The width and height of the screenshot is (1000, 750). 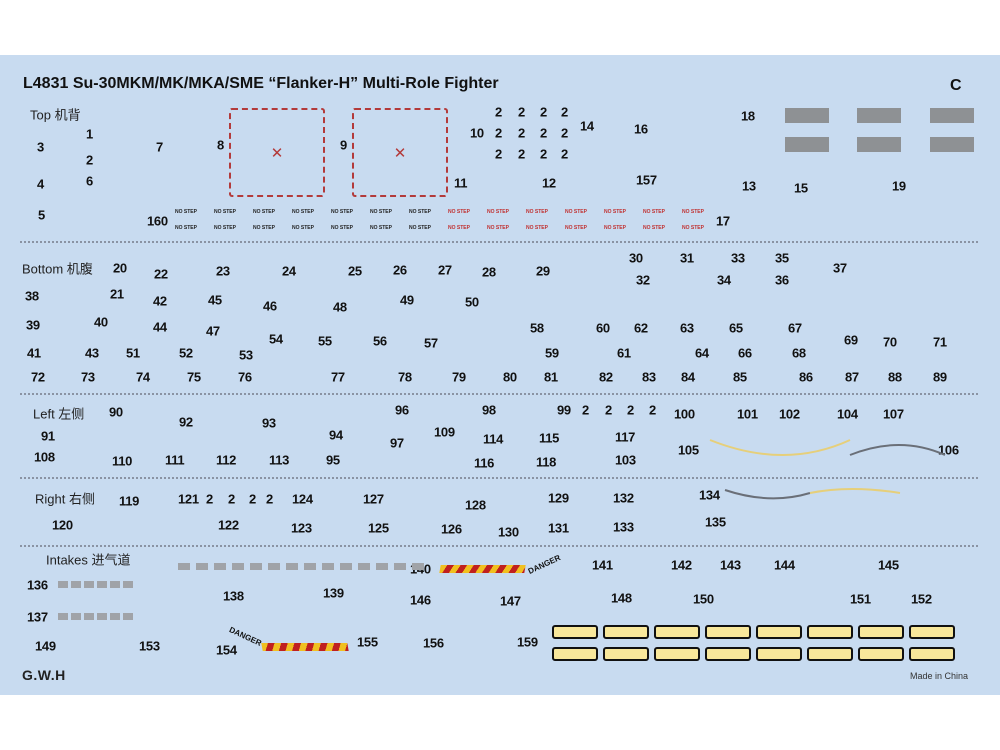 I want to click on decal-number-bottom: 42, so click(x=160, y=301).